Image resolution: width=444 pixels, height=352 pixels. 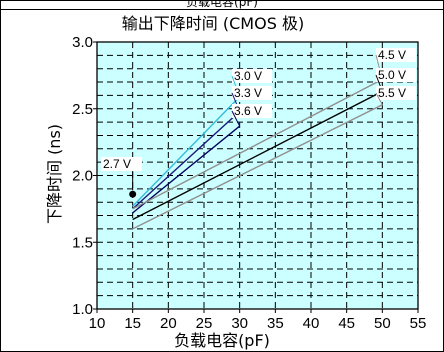 What do you see at coordinates (392, 75) in the screenshot?
I see `series-label: 5.0 V` at bounding box center [392, 75].